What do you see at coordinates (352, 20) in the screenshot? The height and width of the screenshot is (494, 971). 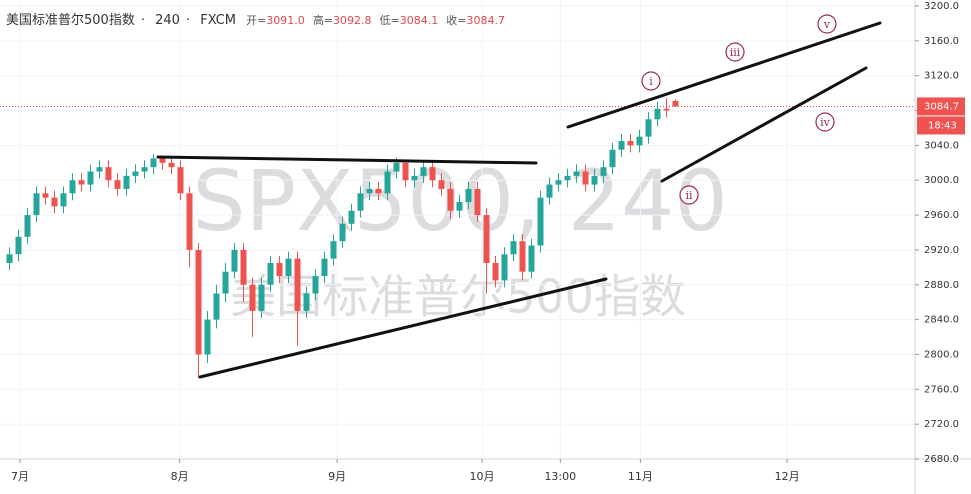 I see `ohlc-value: 3092.8` at bounding box center [352, 20].